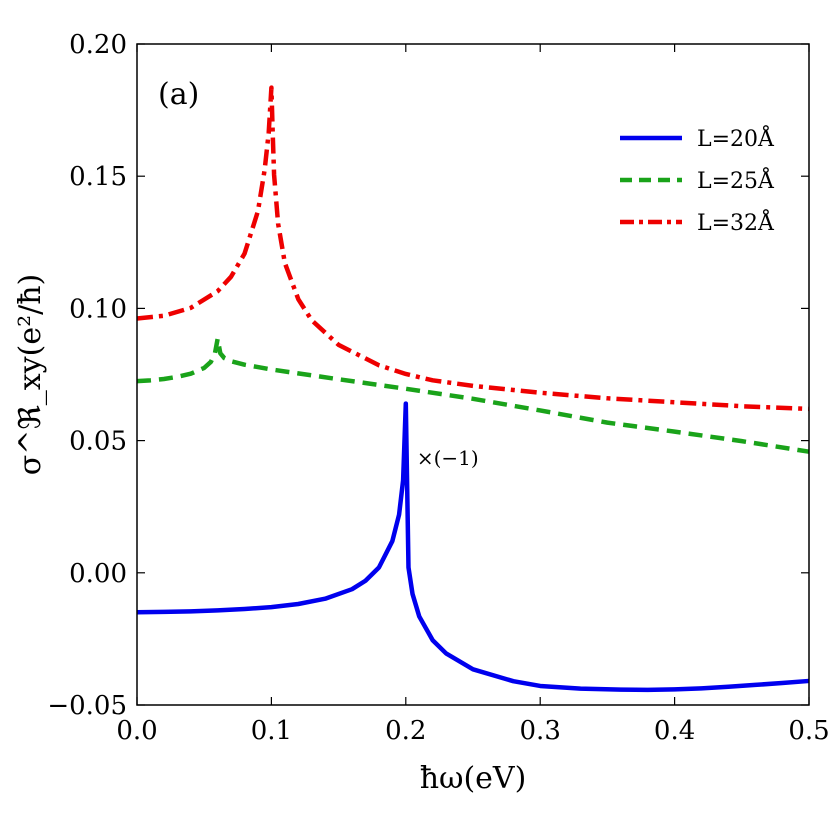  Describe the element at coordinates (736, 180) in the screenshot. I see `legend-label-2: L=25Å` at that location.